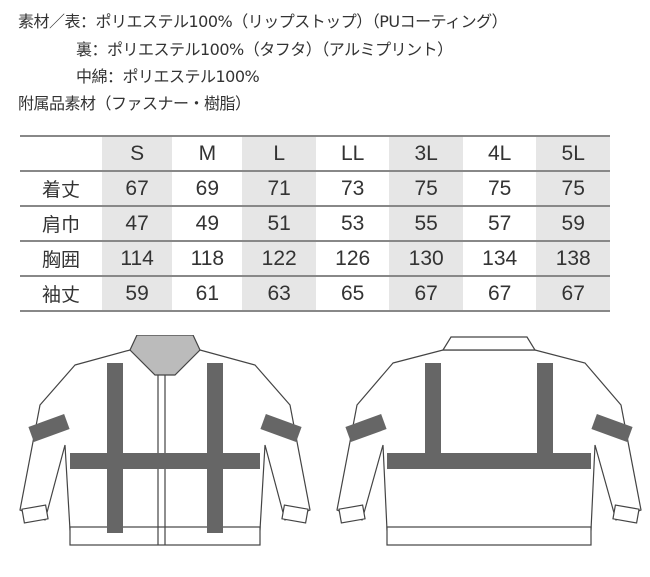 This screenshot has width=650, height=577. I want to click on size-row: 着丈 67 69 71 73 75 75 75, so click(315, 188).